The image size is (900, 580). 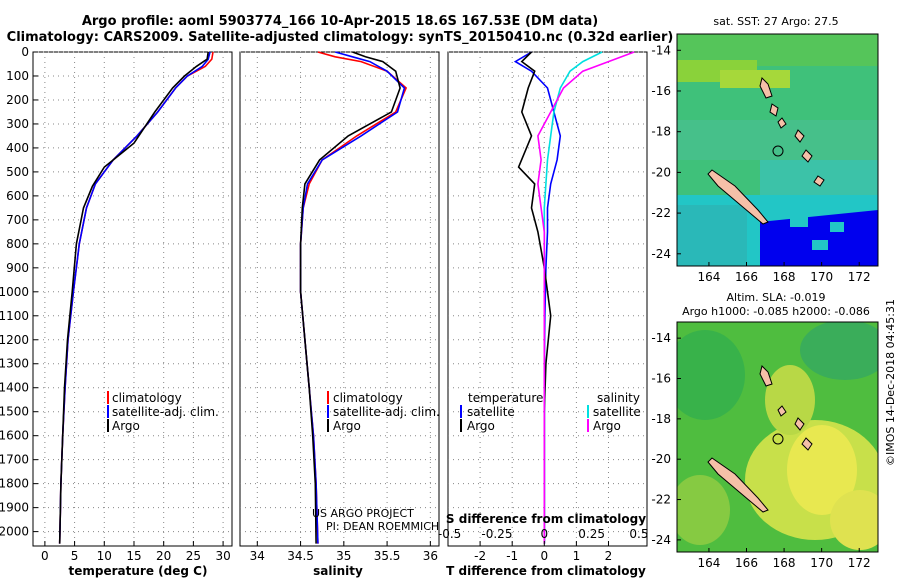 I want to click on legend-s-satellite-label: satellite, so click(x=617, y=412).